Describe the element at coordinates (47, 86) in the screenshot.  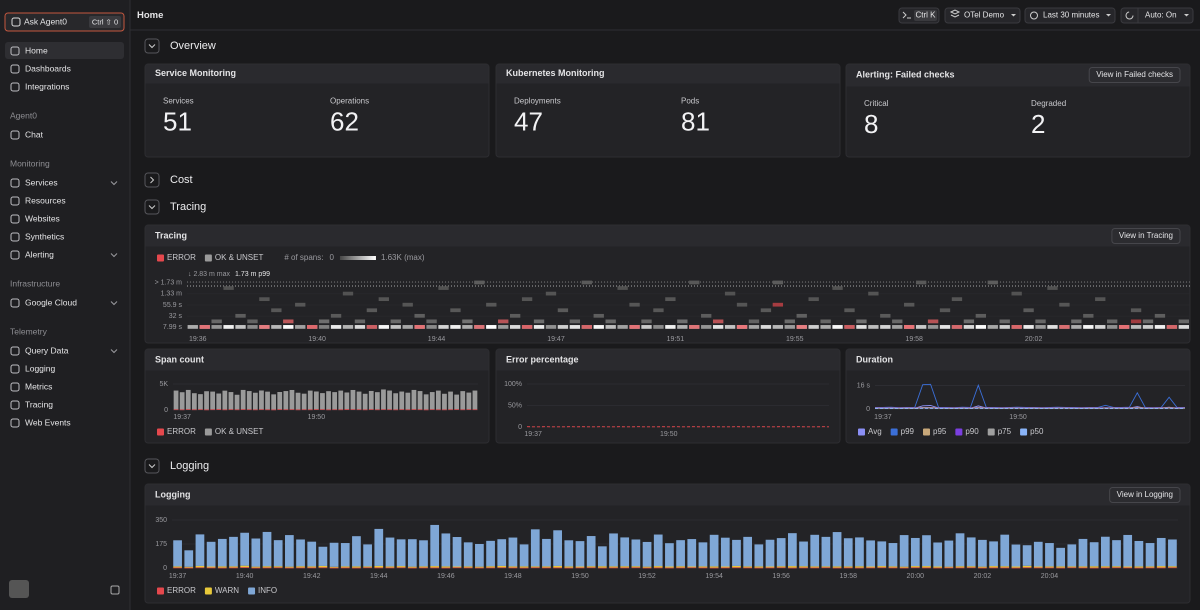
I see `nav-item: Integrations` at that location.